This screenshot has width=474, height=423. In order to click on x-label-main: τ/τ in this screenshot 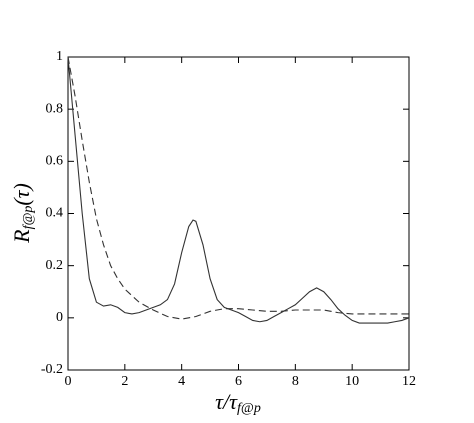, I will do `click(226, 401)`.